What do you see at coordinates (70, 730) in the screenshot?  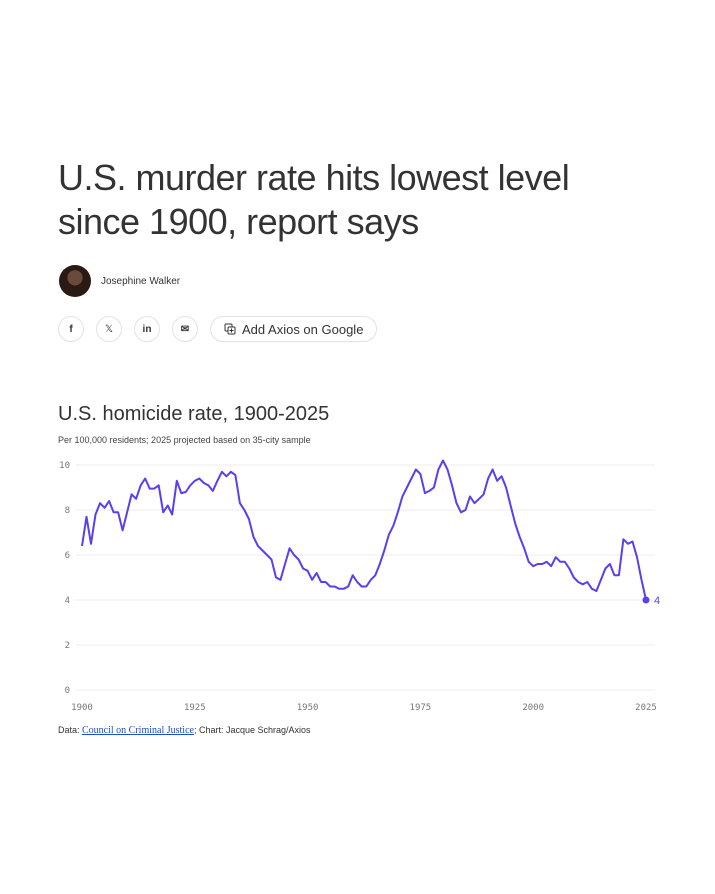 I see `source-prefix: Data:` at bounding box center [70, 730].